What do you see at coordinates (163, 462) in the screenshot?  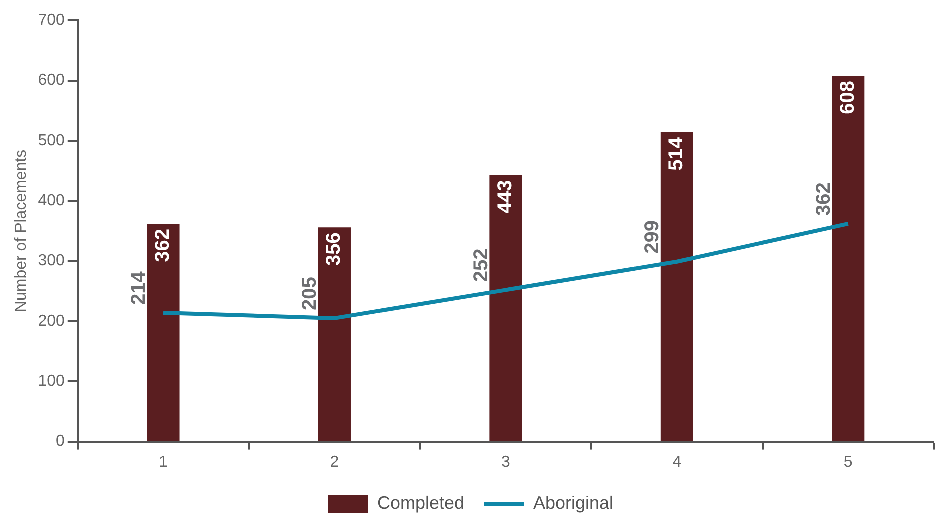 I see `x-tick-label: 1` at bounding box center [163, 462].